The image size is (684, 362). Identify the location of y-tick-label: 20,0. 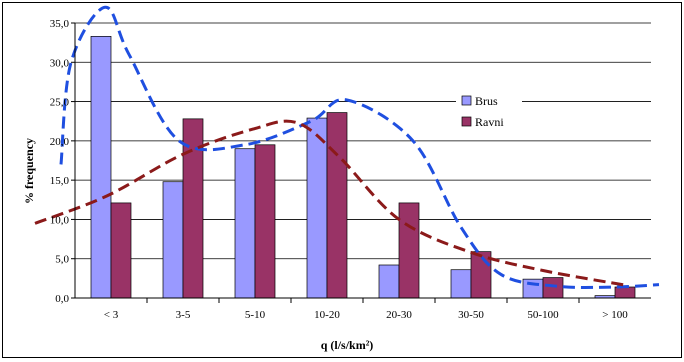
(60, 142).